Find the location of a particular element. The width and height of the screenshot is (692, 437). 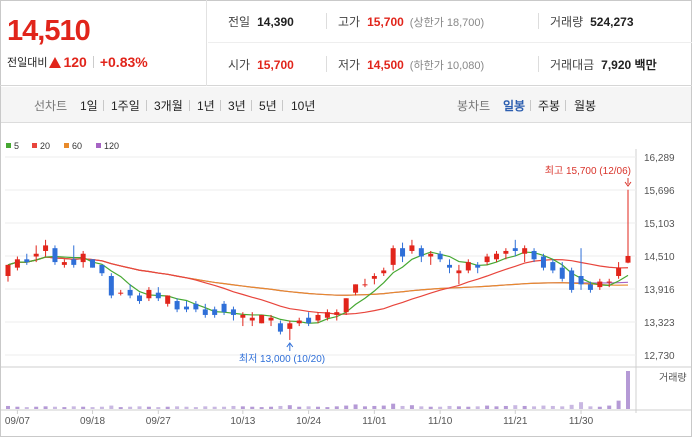

x-tick-label: 10/13 is located at coordinates (242, 421).